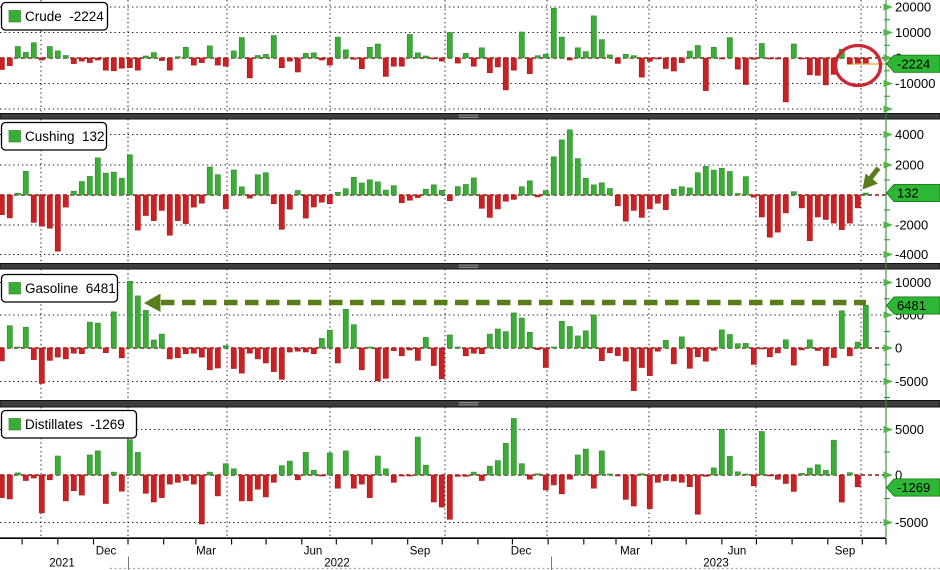 Image resolution: width=940 pixels, height=570 pixels. Describe the element at coordinates (65, 136) in the screenshot. I see `svg-text: Cushing 132` at that location.